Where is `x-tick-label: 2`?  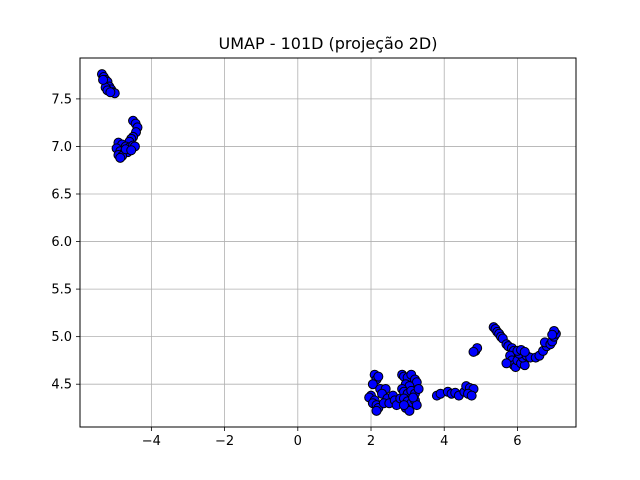
x-tick-label: 2 is located at coordinates (371, 441).